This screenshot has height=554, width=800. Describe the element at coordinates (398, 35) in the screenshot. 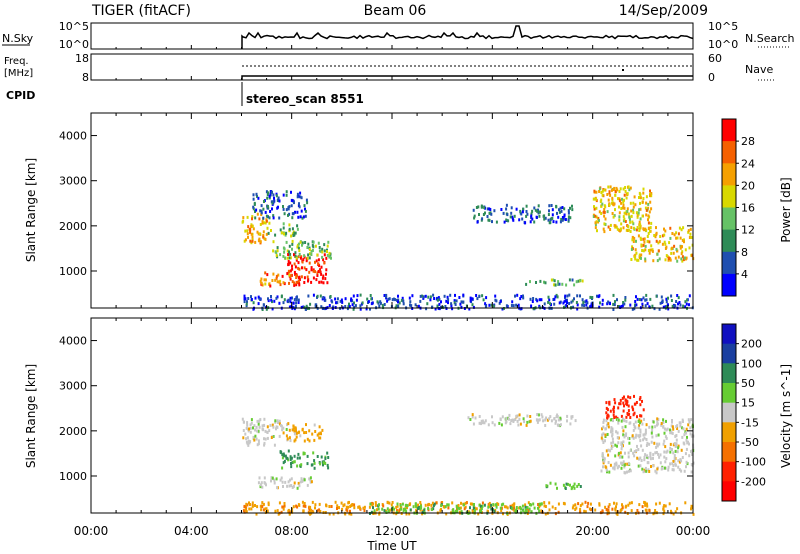

I see `nsky-panel: N.Sky 10^5 10^0 10^5 10^0 N.Search` at that location.